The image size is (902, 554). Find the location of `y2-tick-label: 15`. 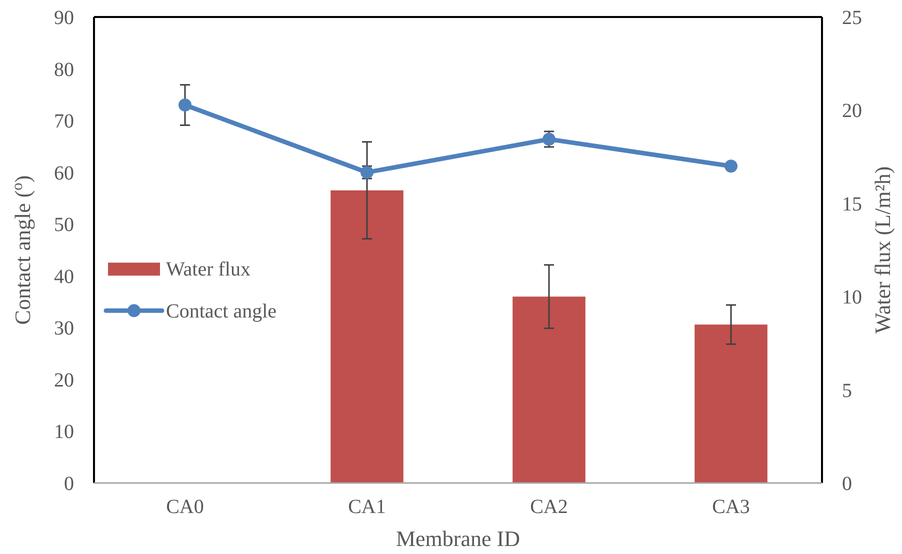

y2-tick-label: 15 is located at coordinates (852, 204).